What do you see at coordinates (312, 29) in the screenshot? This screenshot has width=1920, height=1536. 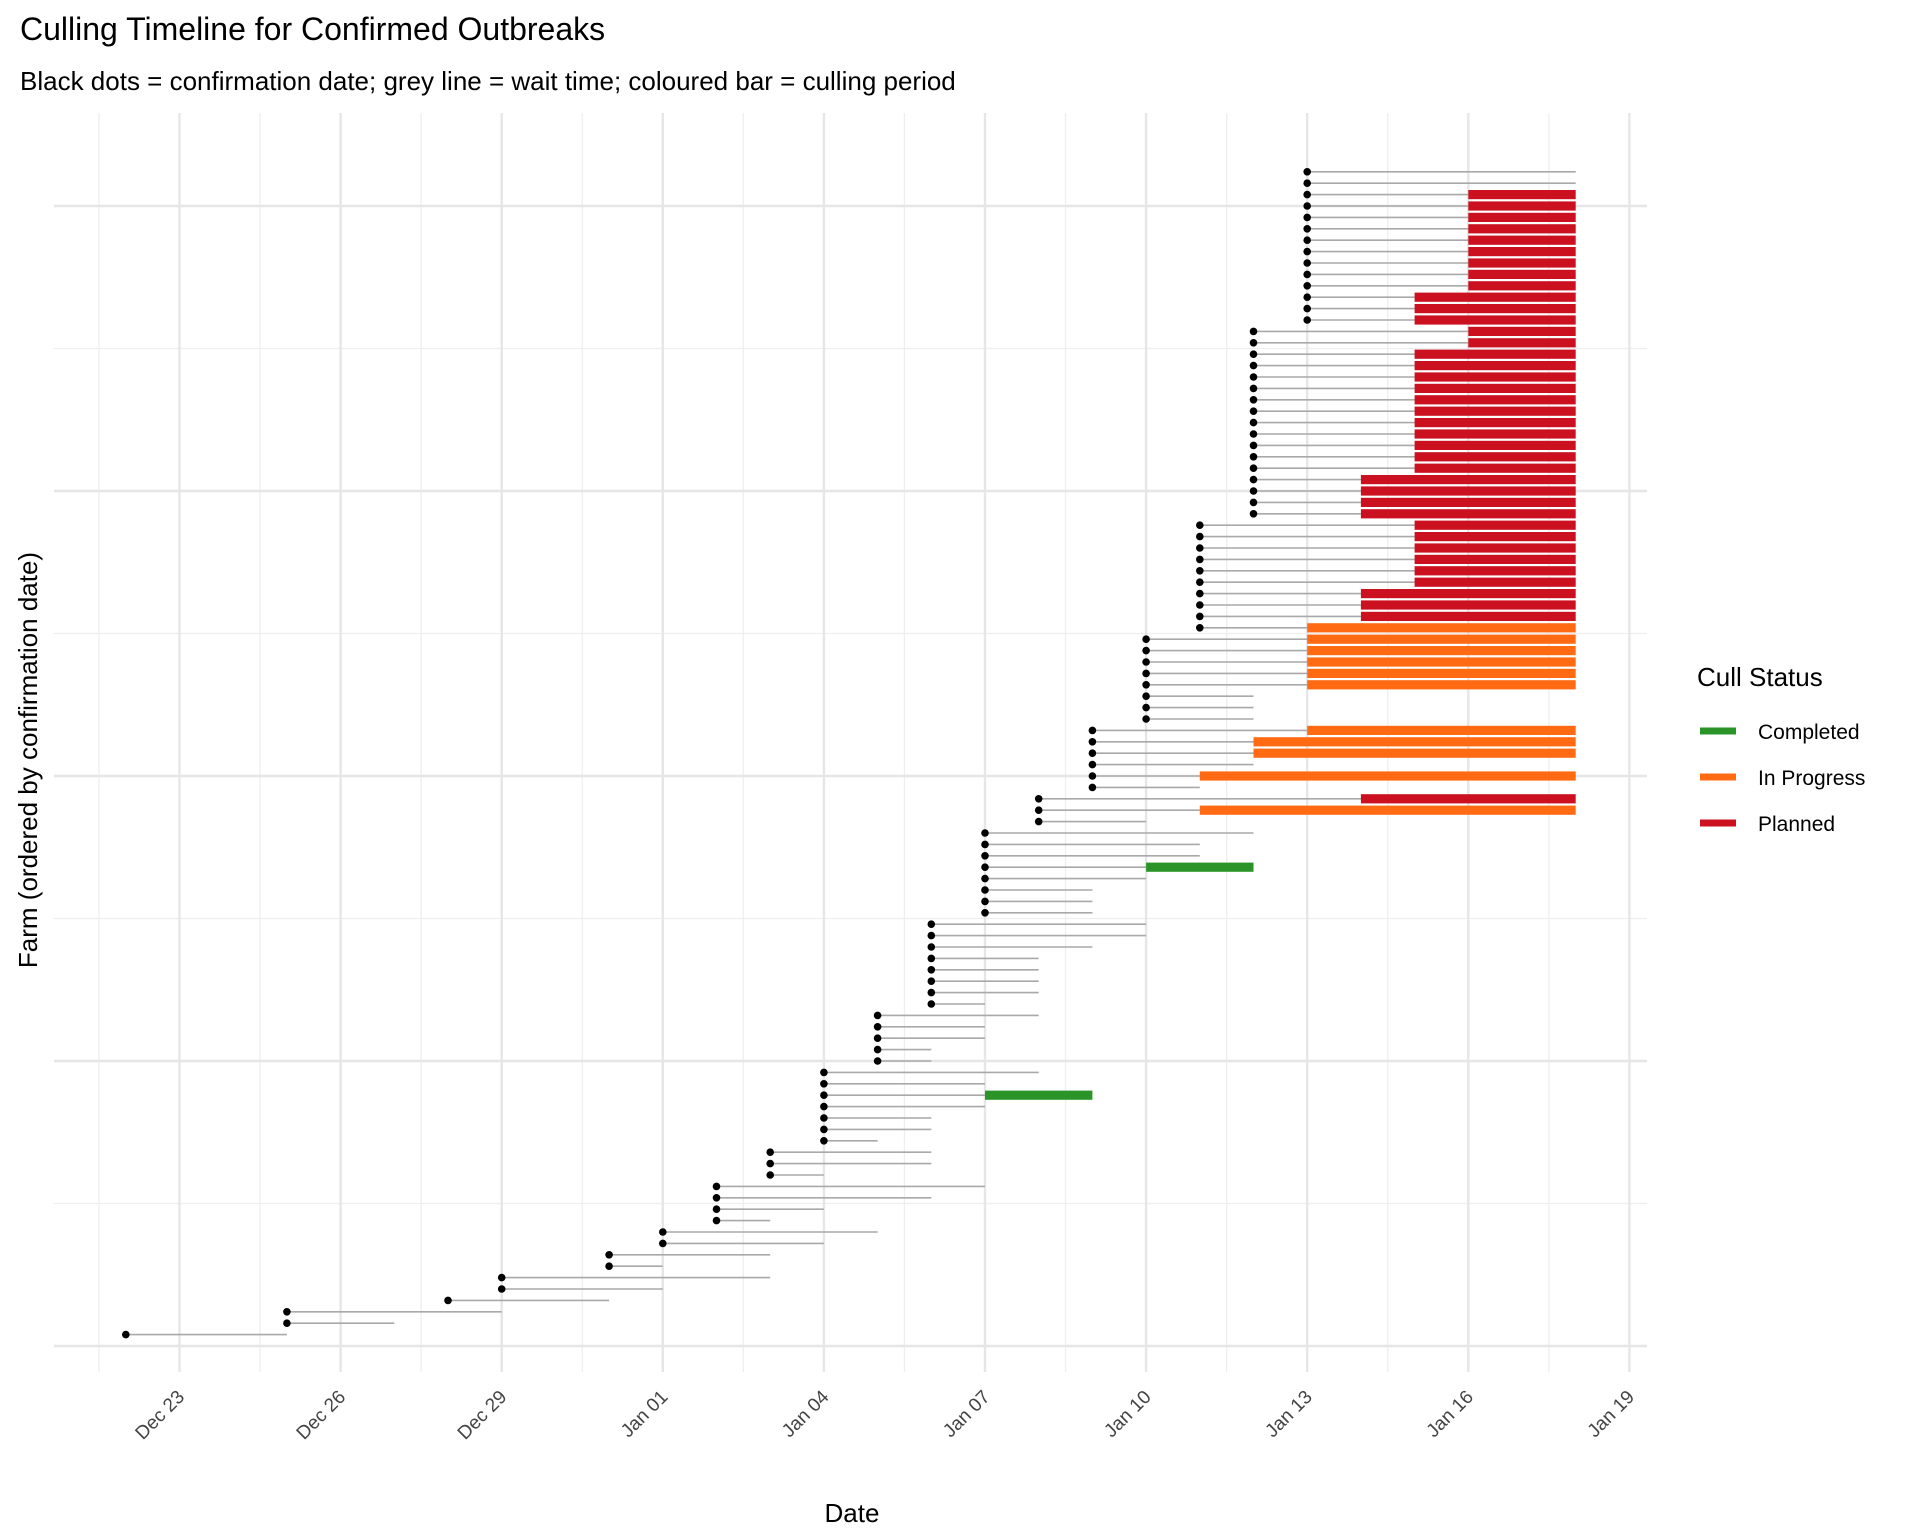 I see `chart-title: Culling Timeline for Confirmed Outbreaks` at bounding box center [312, 29].